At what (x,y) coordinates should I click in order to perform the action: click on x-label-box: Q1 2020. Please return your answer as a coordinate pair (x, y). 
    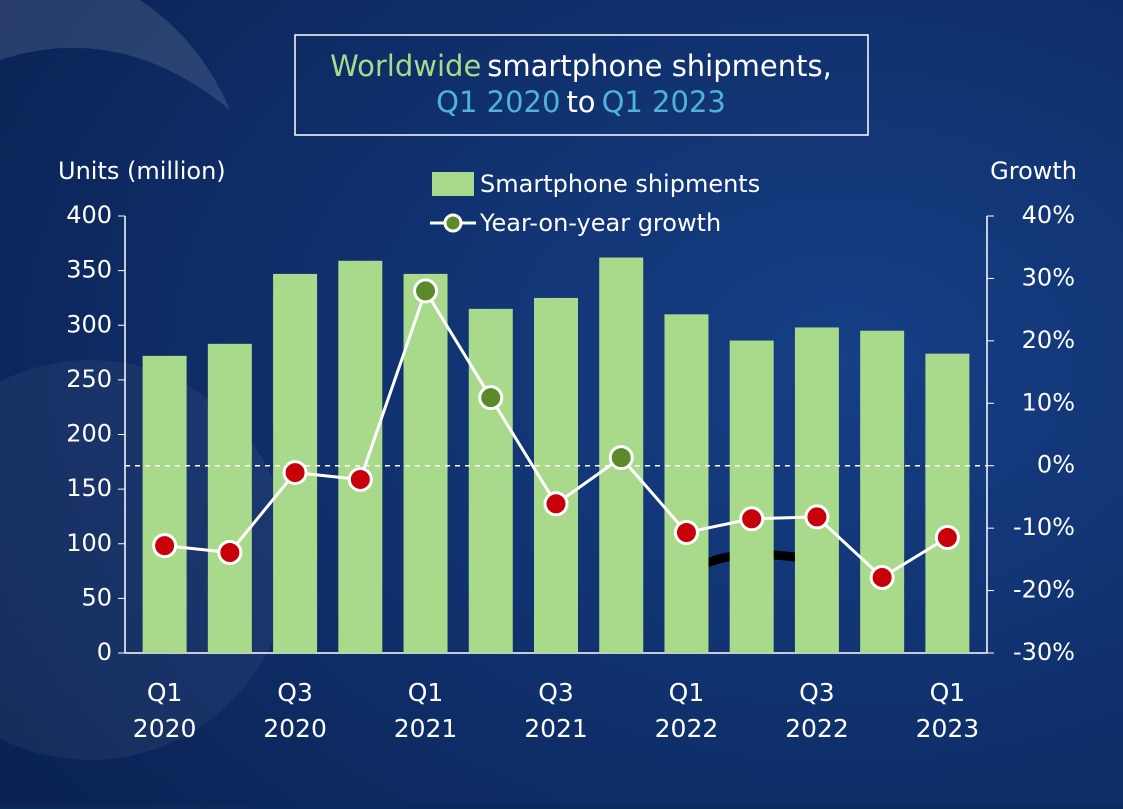
    Looking at the image, I should click on (164, 710).